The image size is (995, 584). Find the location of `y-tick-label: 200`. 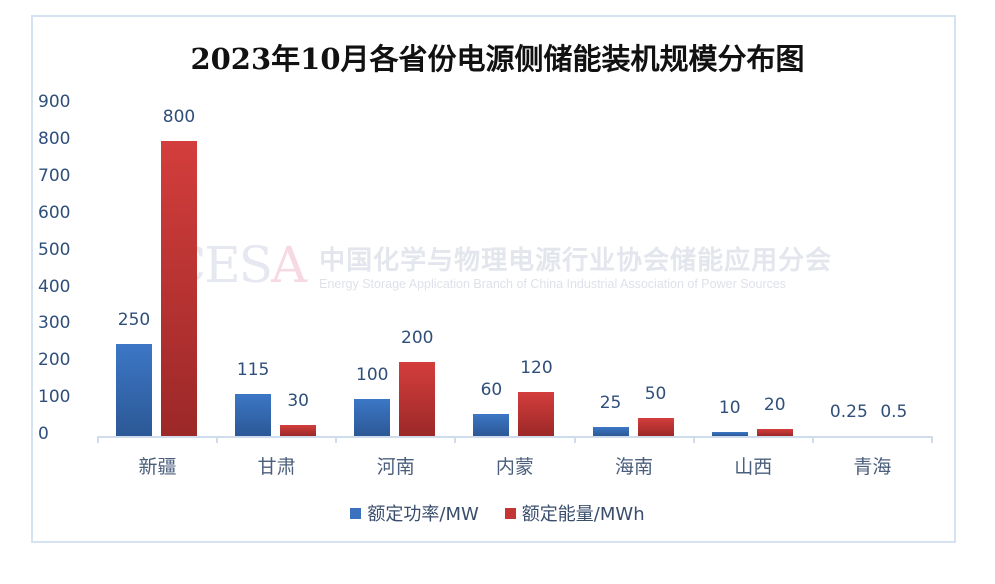

y-tick-label: 200 is located at coordinates (54, 360).